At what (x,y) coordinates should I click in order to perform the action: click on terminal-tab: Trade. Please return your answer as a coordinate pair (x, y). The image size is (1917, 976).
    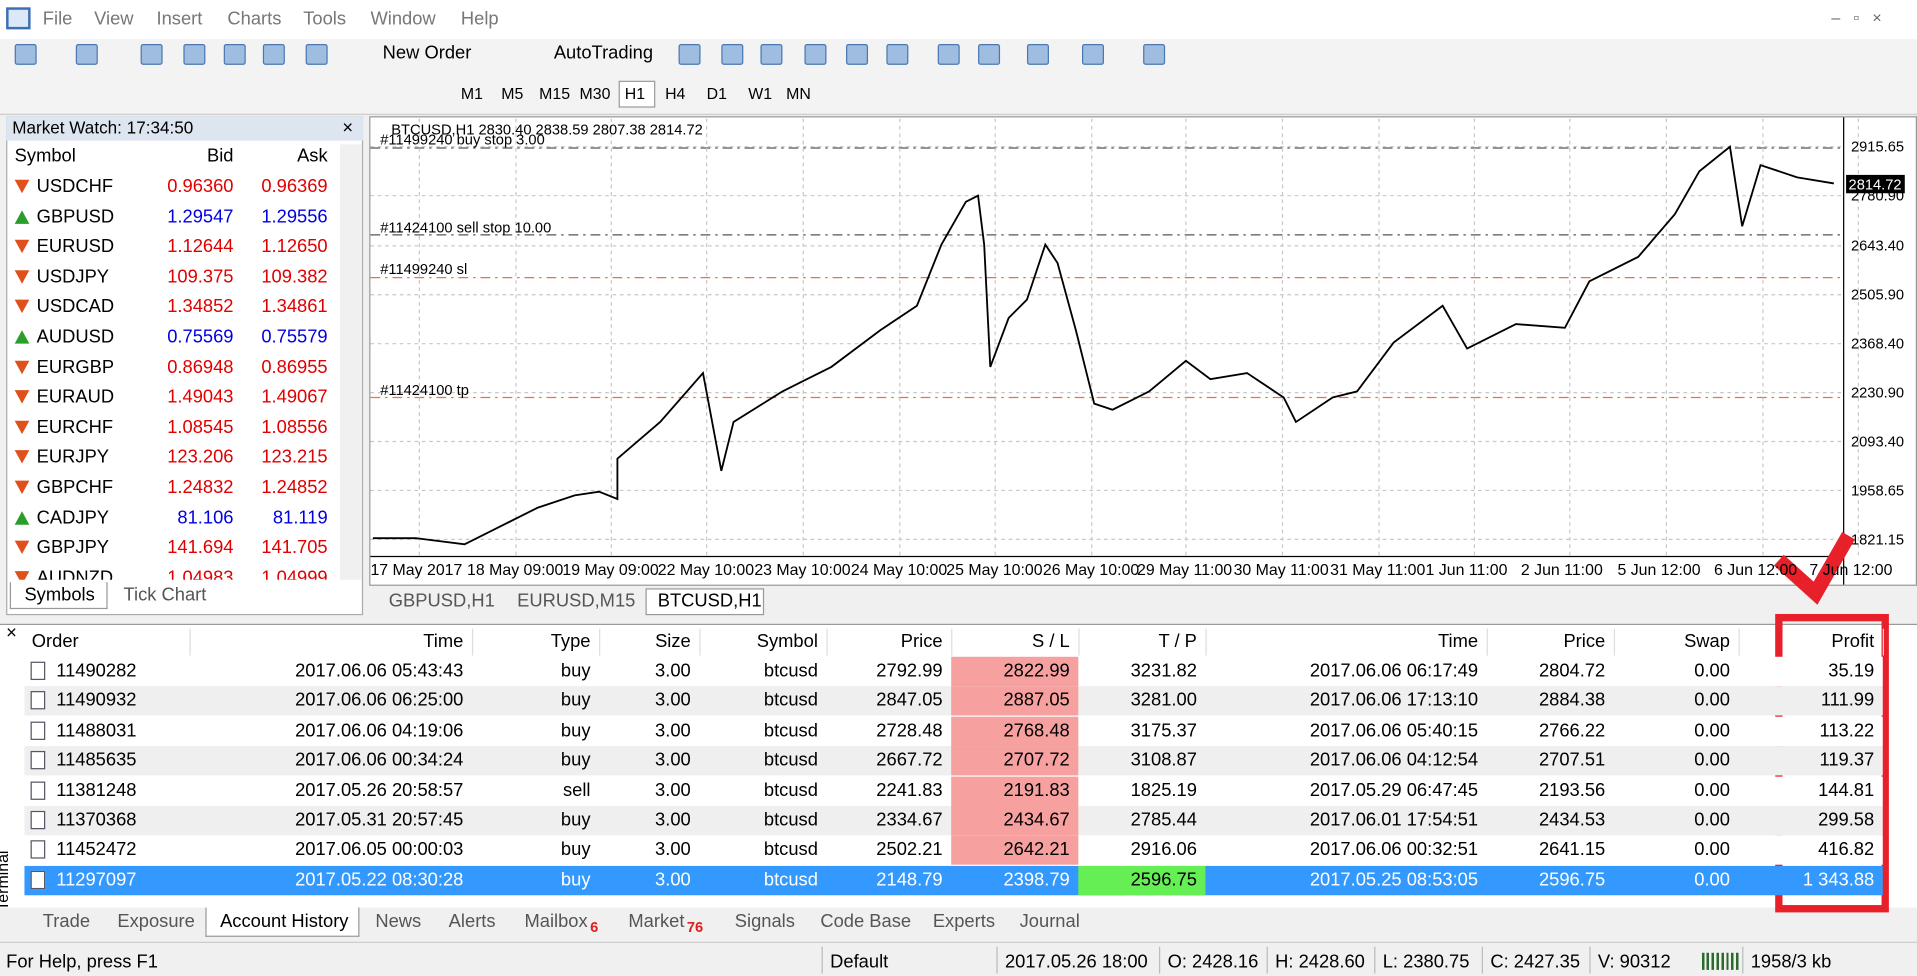
    Looking at the image, I should click on (66, 921).